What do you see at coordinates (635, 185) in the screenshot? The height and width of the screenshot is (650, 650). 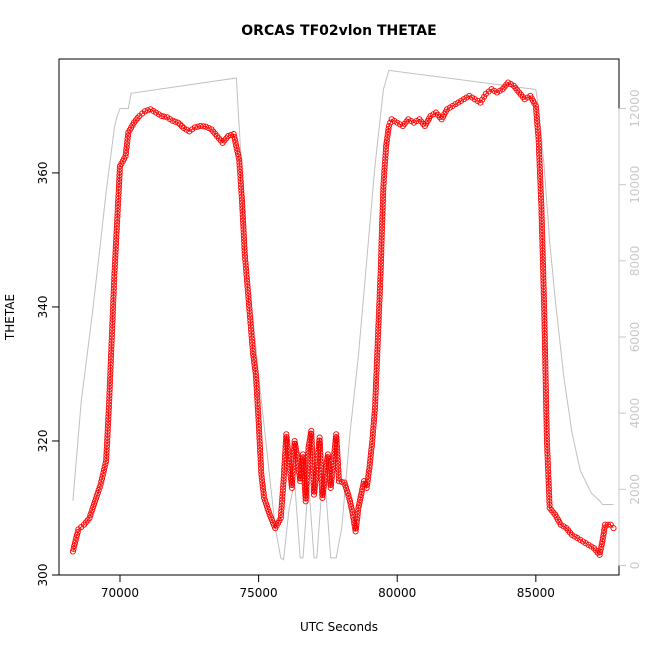 I see `y2-tick-label: 10000` at bounding box center [635, 185].